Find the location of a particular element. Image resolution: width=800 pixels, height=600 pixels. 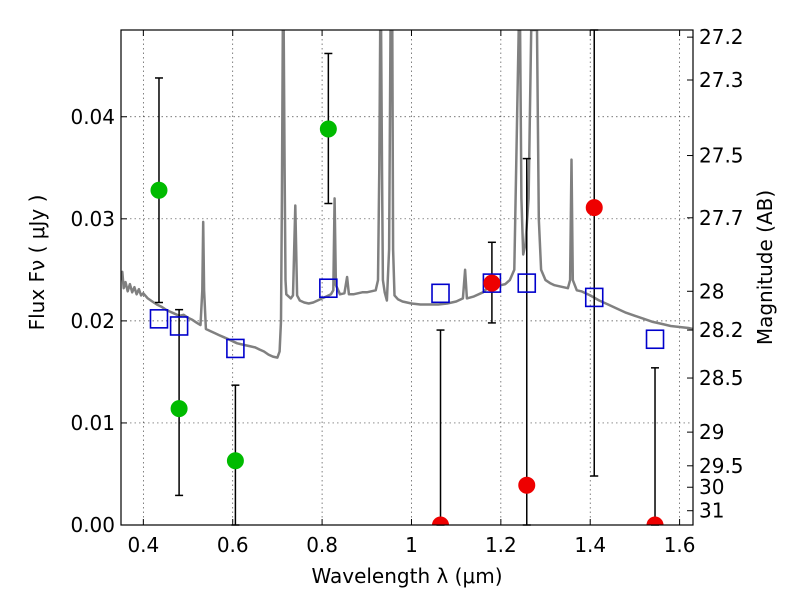

magnitude-tick-label: 27.7 is located at coordinates (721, 218).